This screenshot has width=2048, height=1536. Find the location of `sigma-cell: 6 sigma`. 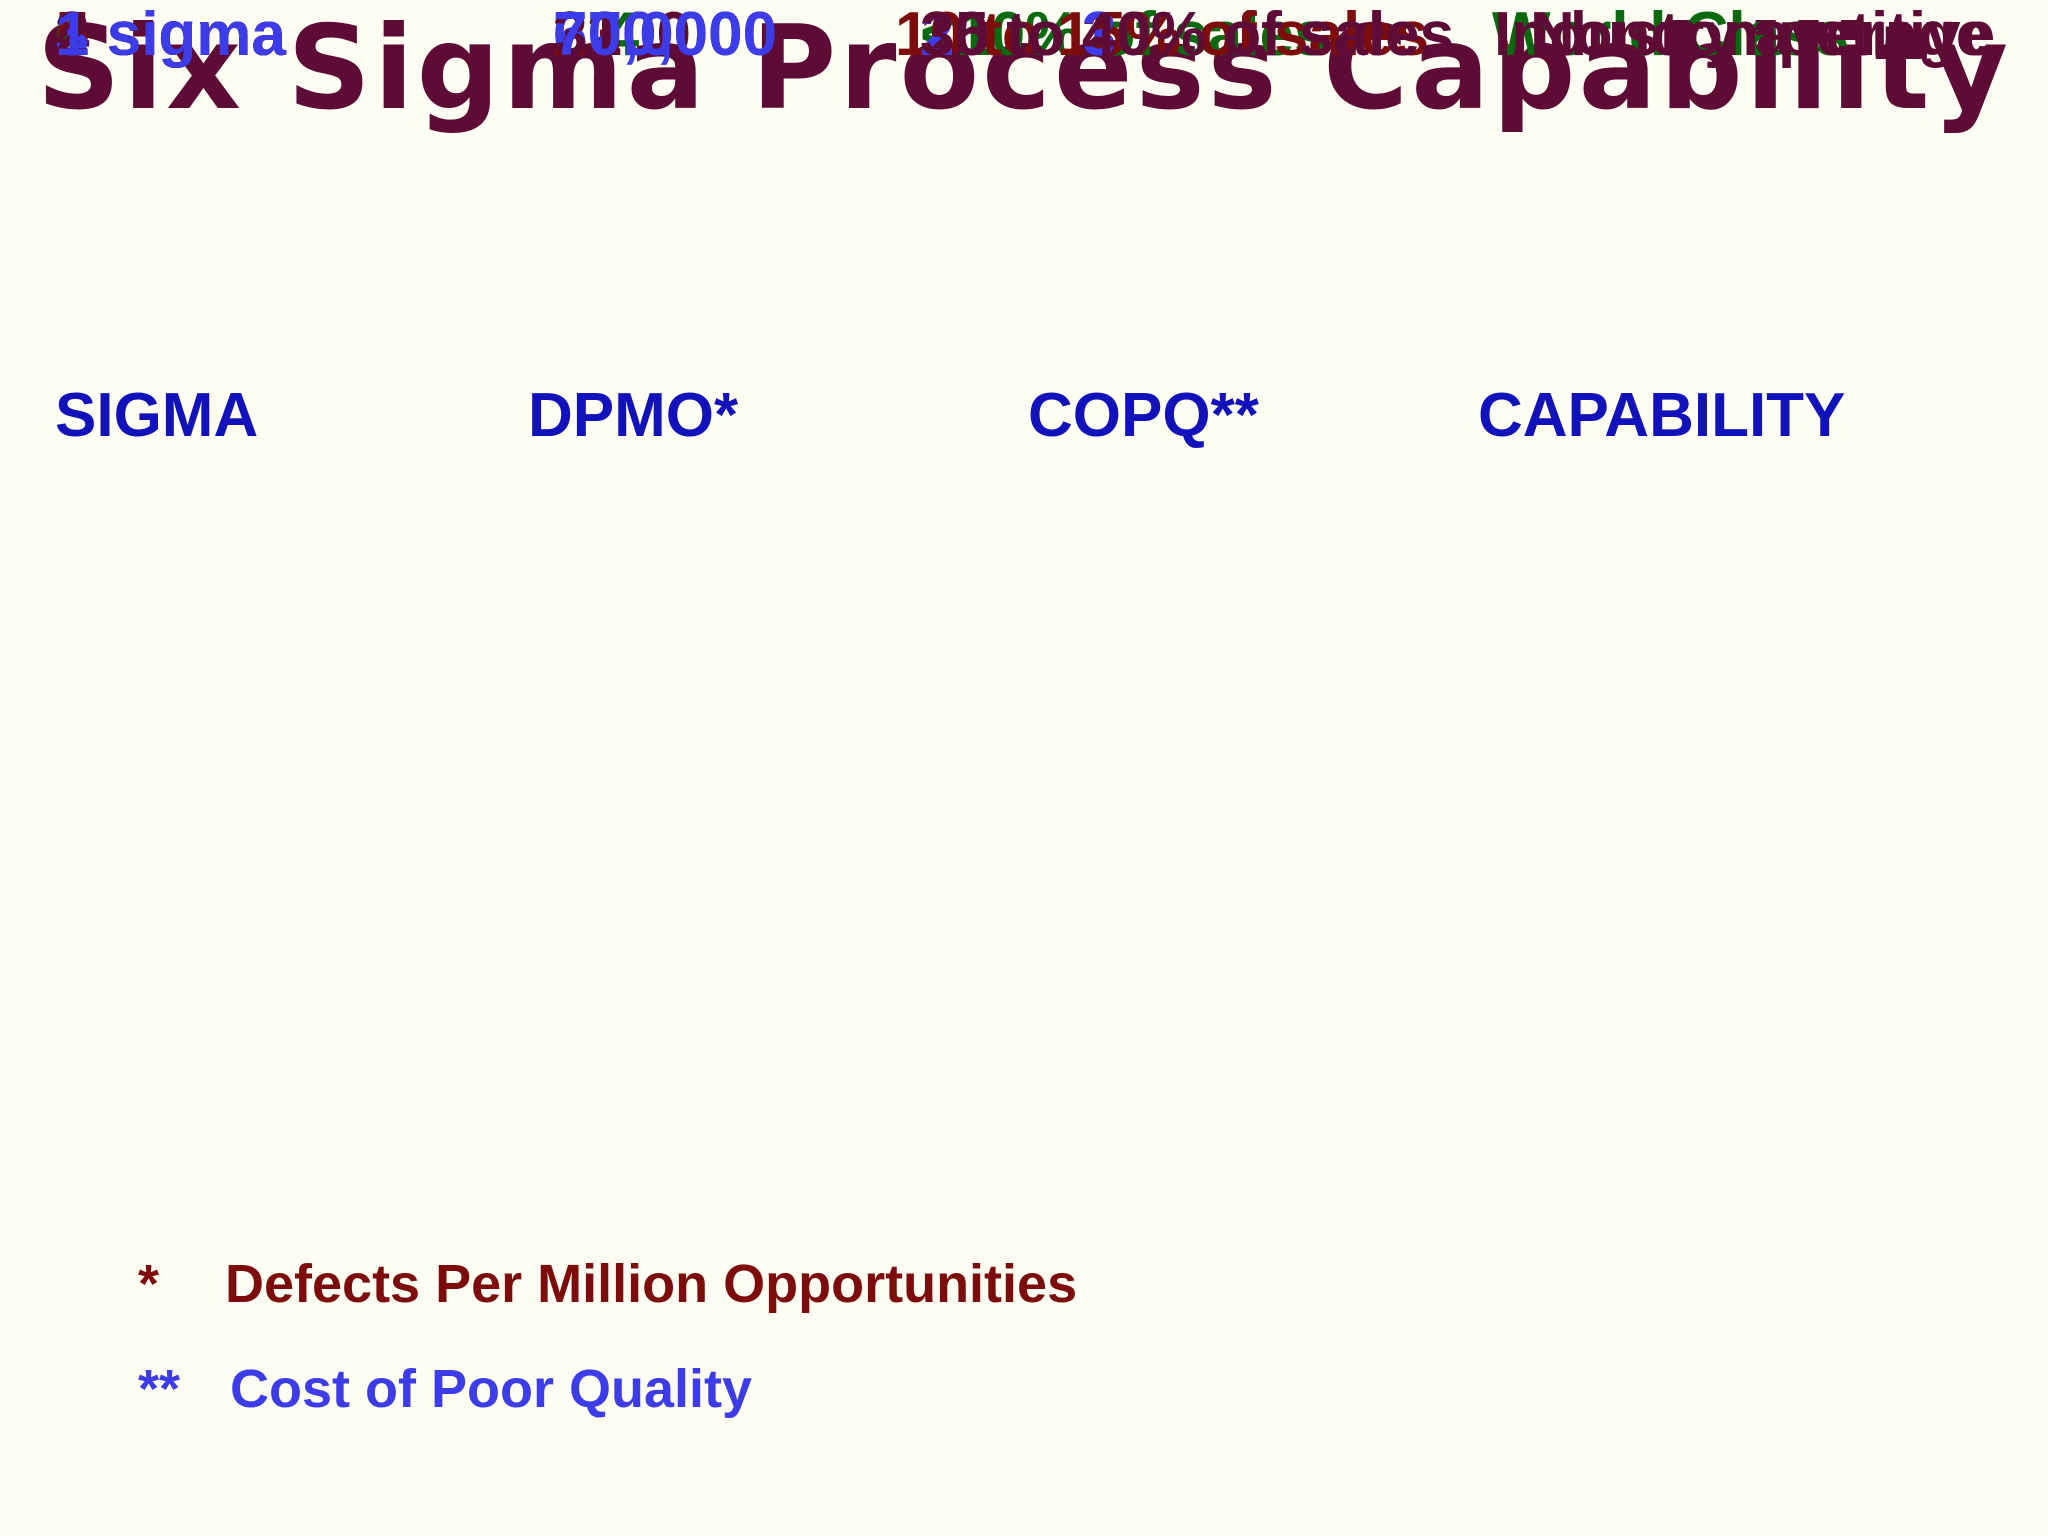

sigma-cell: 6 sigma is located at coordinates (170, 34).